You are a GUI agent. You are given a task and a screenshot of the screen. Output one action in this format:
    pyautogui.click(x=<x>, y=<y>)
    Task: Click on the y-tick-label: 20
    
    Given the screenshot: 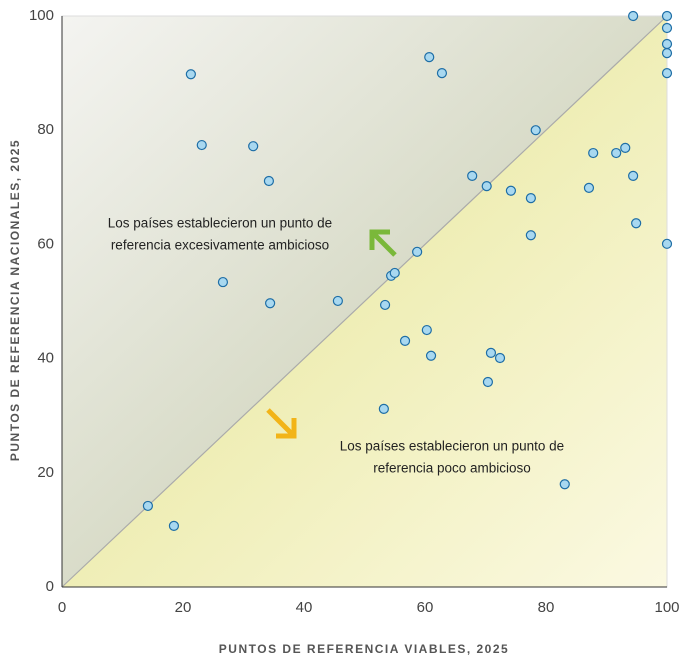 What is the action you would take?
    pyautogui.click(x=45, y=472)
    